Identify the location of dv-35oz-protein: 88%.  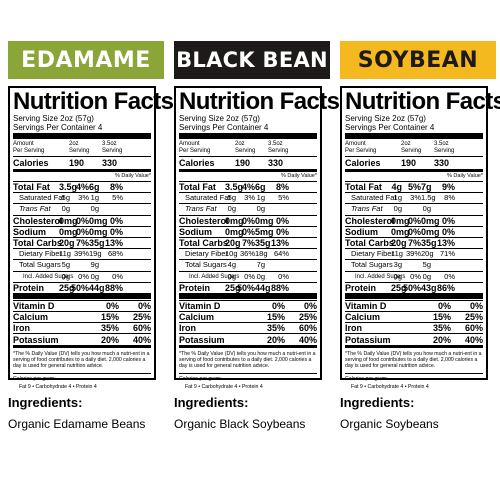
(279, 287).